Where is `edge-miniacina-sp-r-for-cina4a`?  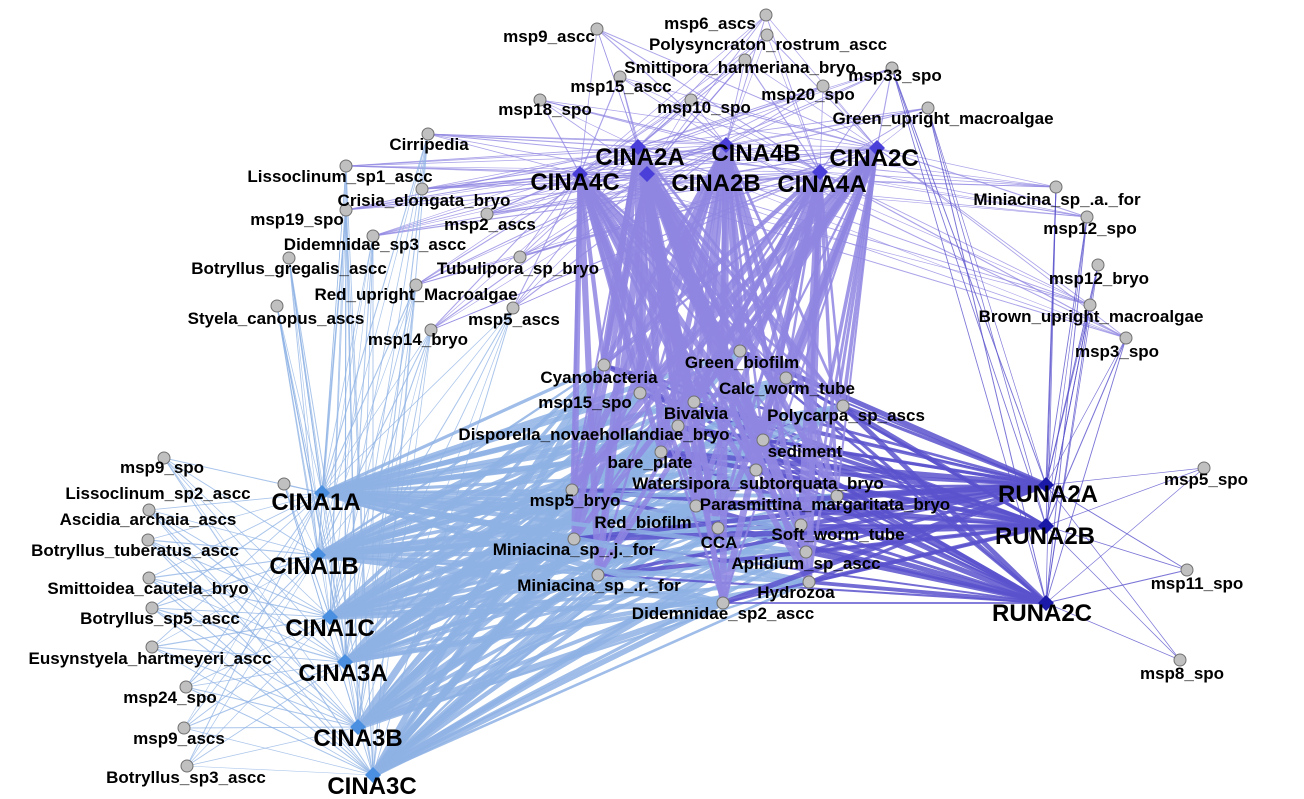
edge-miniacina-sp-r-for-cina4a is located at coordinates (709, 373).